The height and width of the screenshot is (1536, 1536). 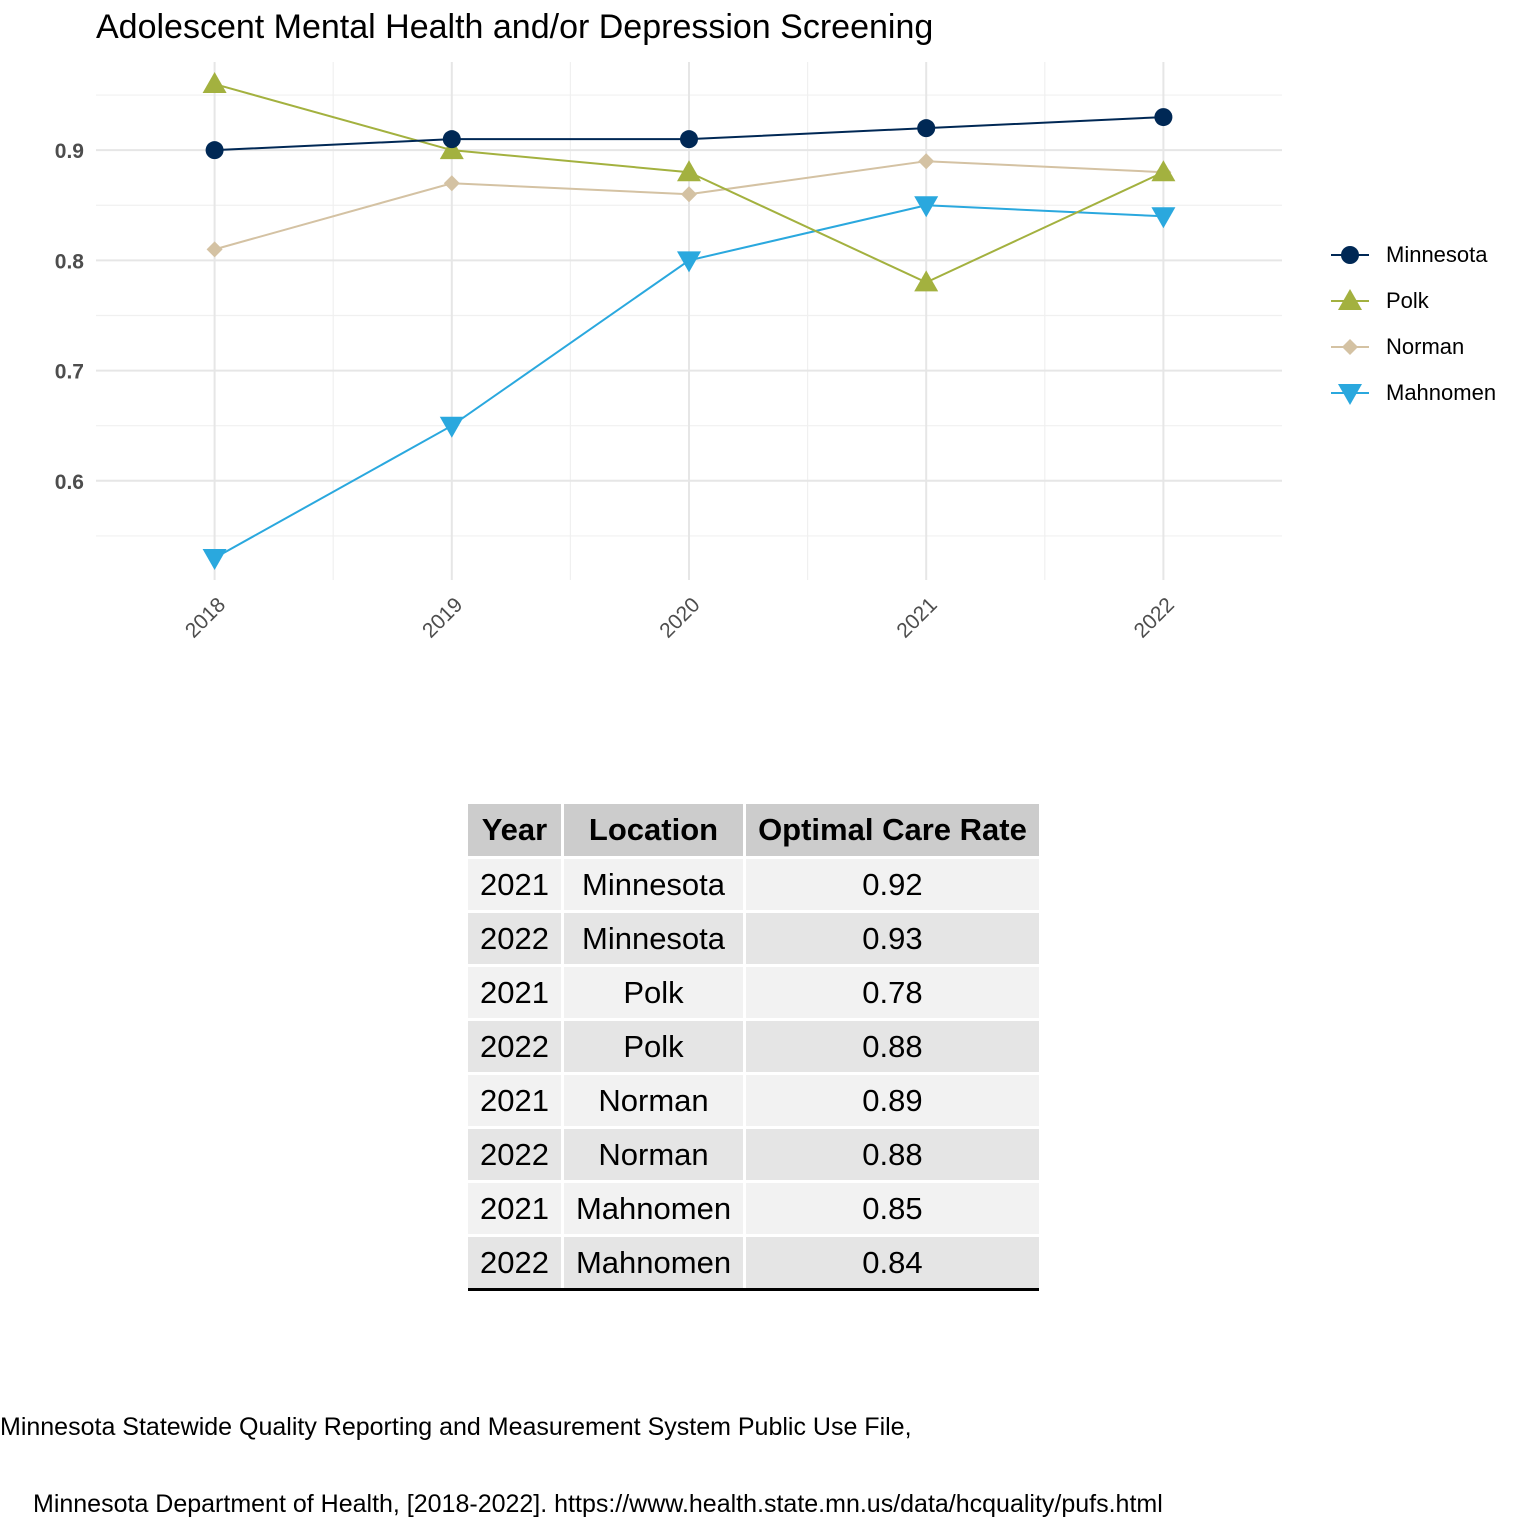 What do you see at coordinates (205, 617) in the screenshot?
I see `x-tick-label: 2018` at bounding box center [205, 617].